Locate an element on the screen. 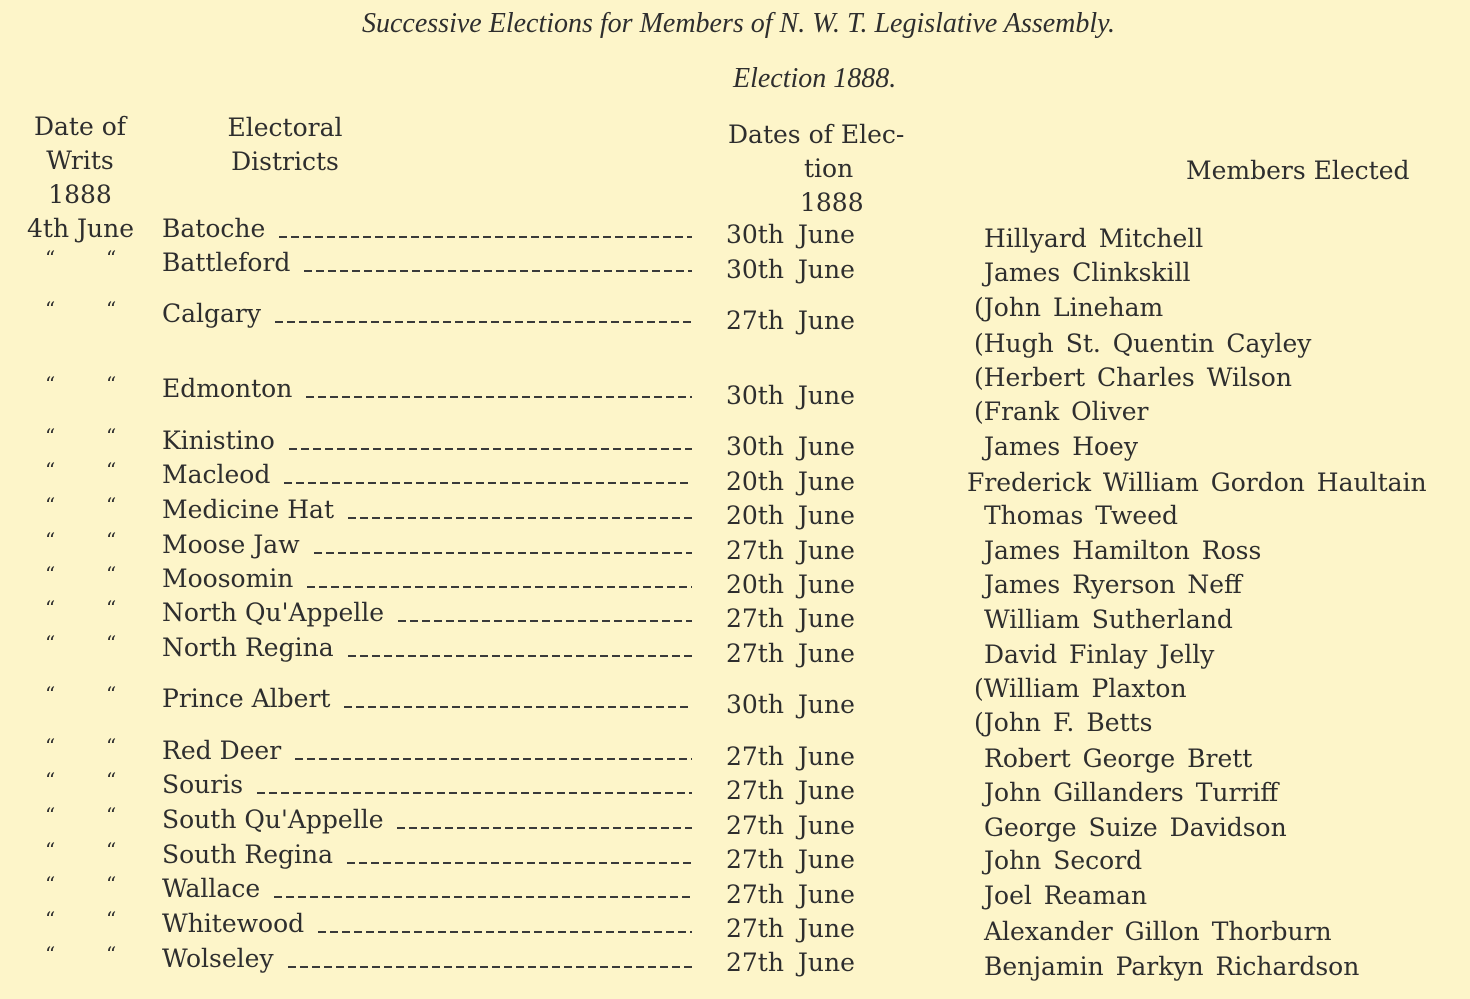  member-elected: Frederick William Gordon Haultain is located at coordinates (1197, 482).